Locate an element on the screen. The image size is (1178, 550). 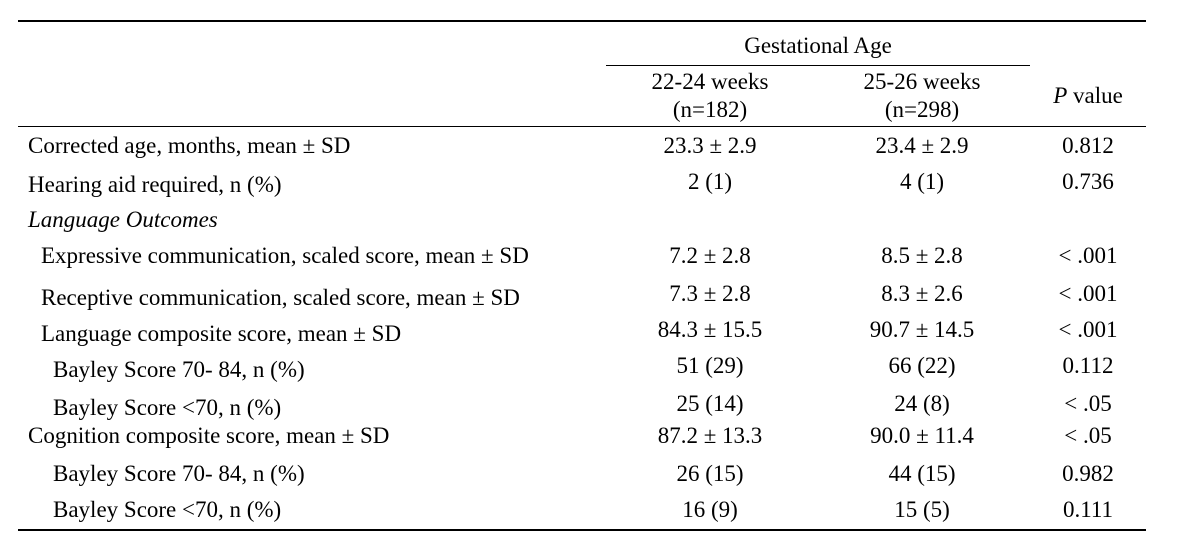
row-value-25-26: 90.0 ± 11.4 is located at coordinates (922, 435).